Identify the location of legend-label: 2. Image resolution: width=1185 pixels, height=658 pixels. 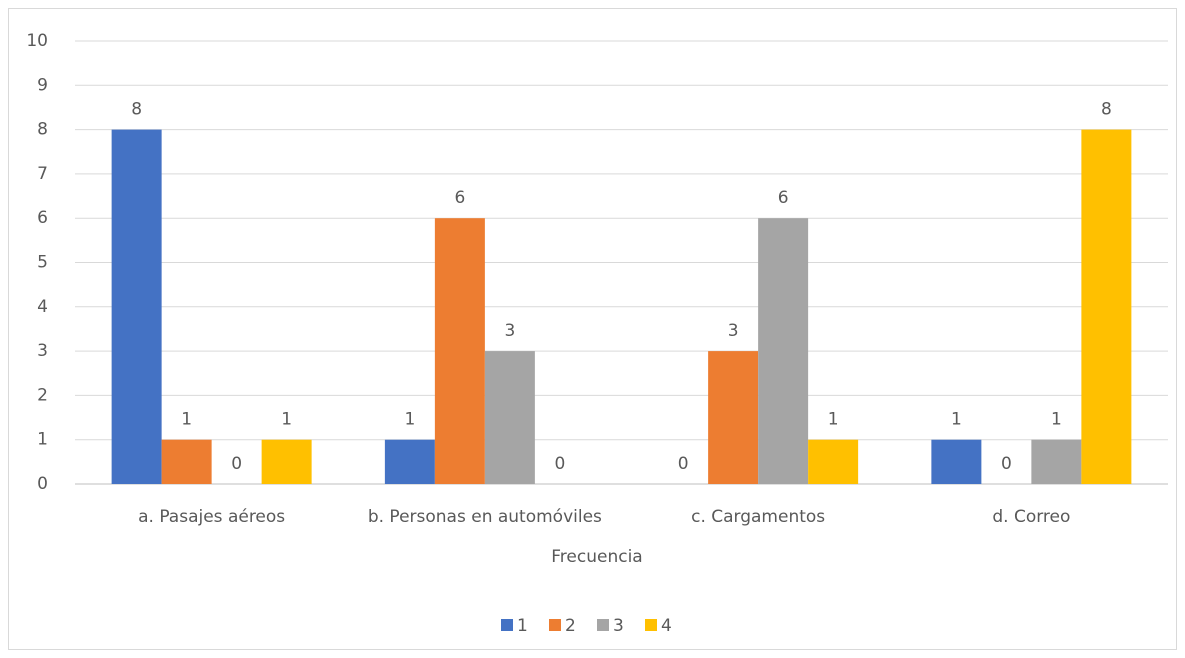
(570, 626).